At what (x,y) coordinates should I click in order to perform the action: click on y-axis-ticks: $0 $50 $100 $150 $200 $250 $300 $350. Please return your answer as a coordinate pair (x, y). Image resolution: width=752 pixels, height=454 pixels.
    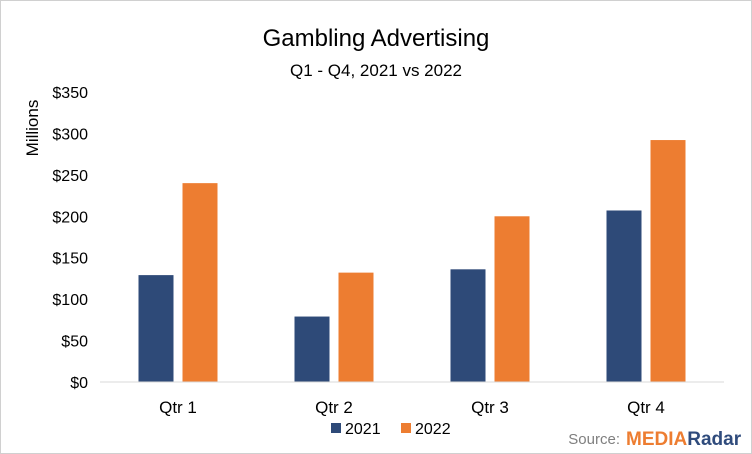
    Looking at the image, I should click on (70, 238).